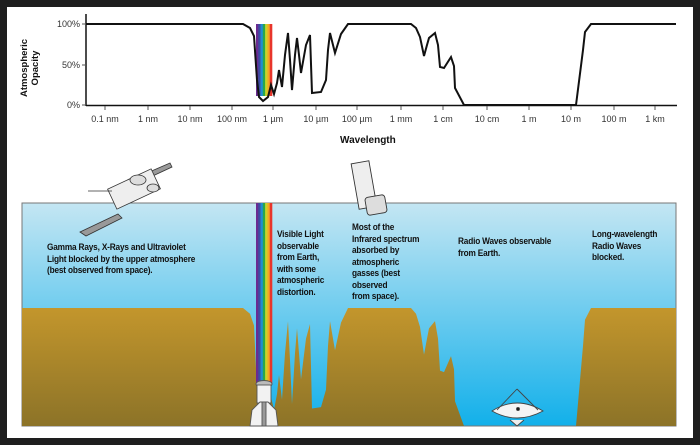  Describe the element at coordinates (73, 105) in the screenshot. I see `y-tick-label: 0%` at that location.